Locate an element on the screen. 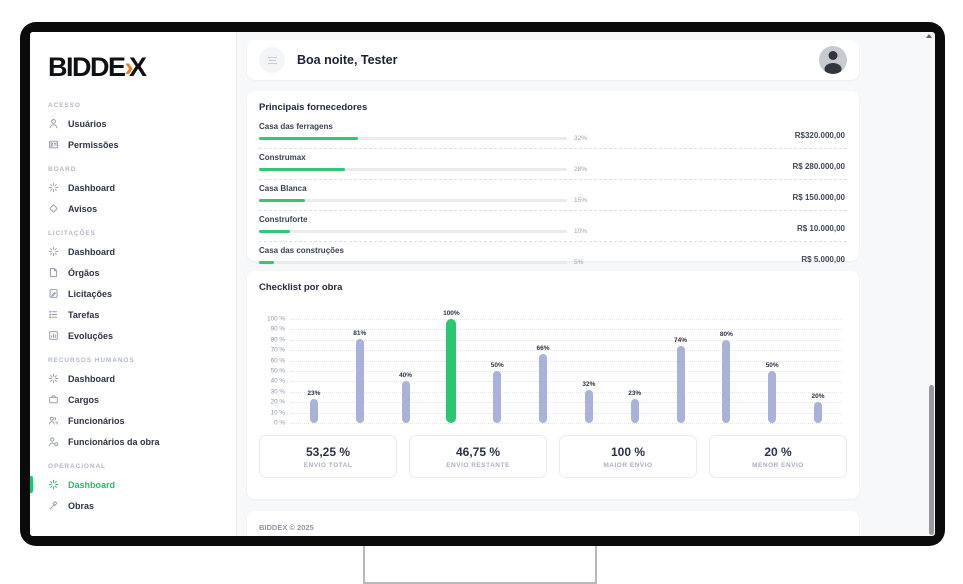  sidebar-item-funcionarios: Funcionários is located at coordinates (133, 420).